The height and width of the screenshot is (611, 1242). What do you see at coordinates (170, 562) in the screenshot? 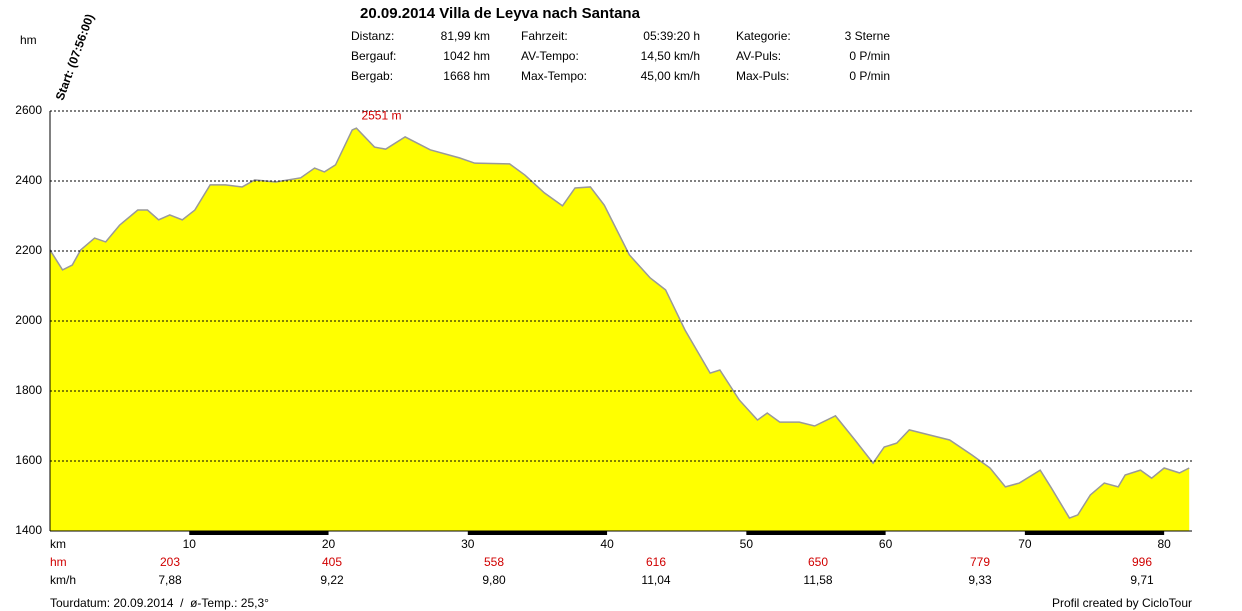
I see `summary-value: 203` at bounding box center [170, 562].